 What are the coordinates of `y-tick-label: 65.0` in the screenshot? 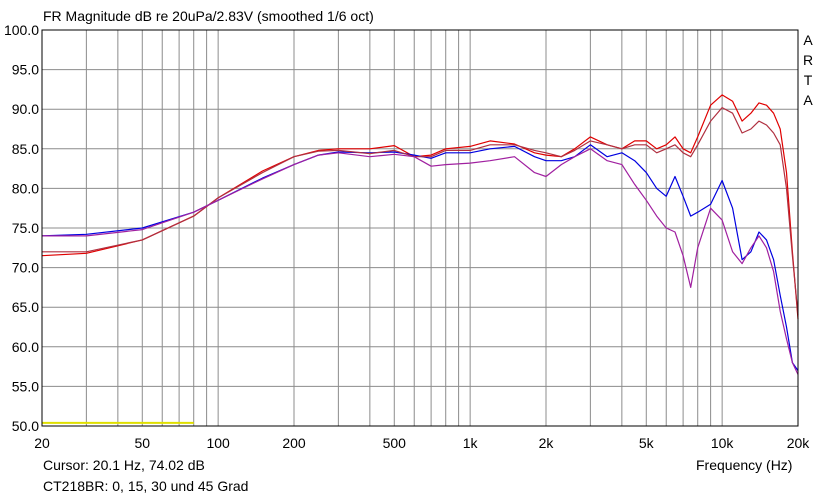 It's located at (25, 307).